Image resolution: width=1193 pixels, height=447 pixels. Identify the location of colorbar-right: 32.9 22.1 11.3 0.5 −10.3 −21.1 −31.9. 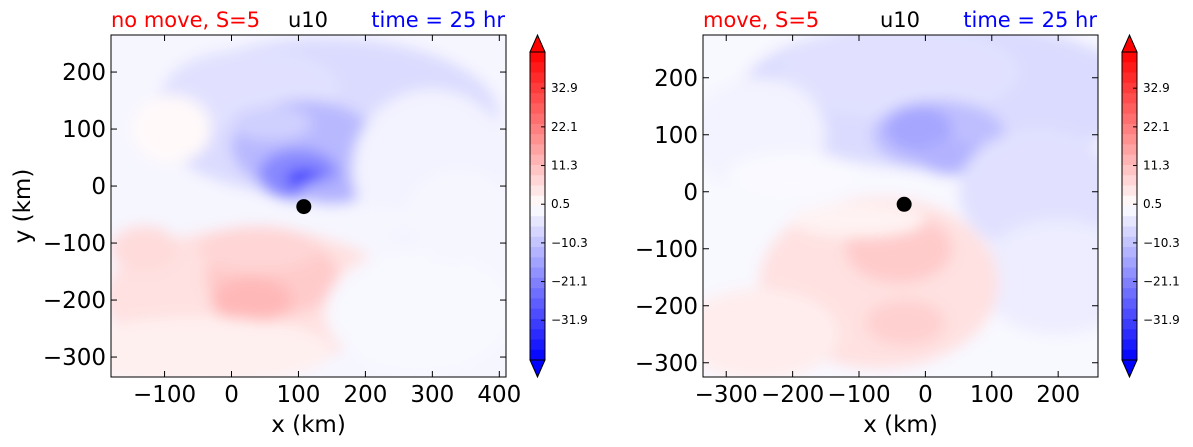
(1150, 206).